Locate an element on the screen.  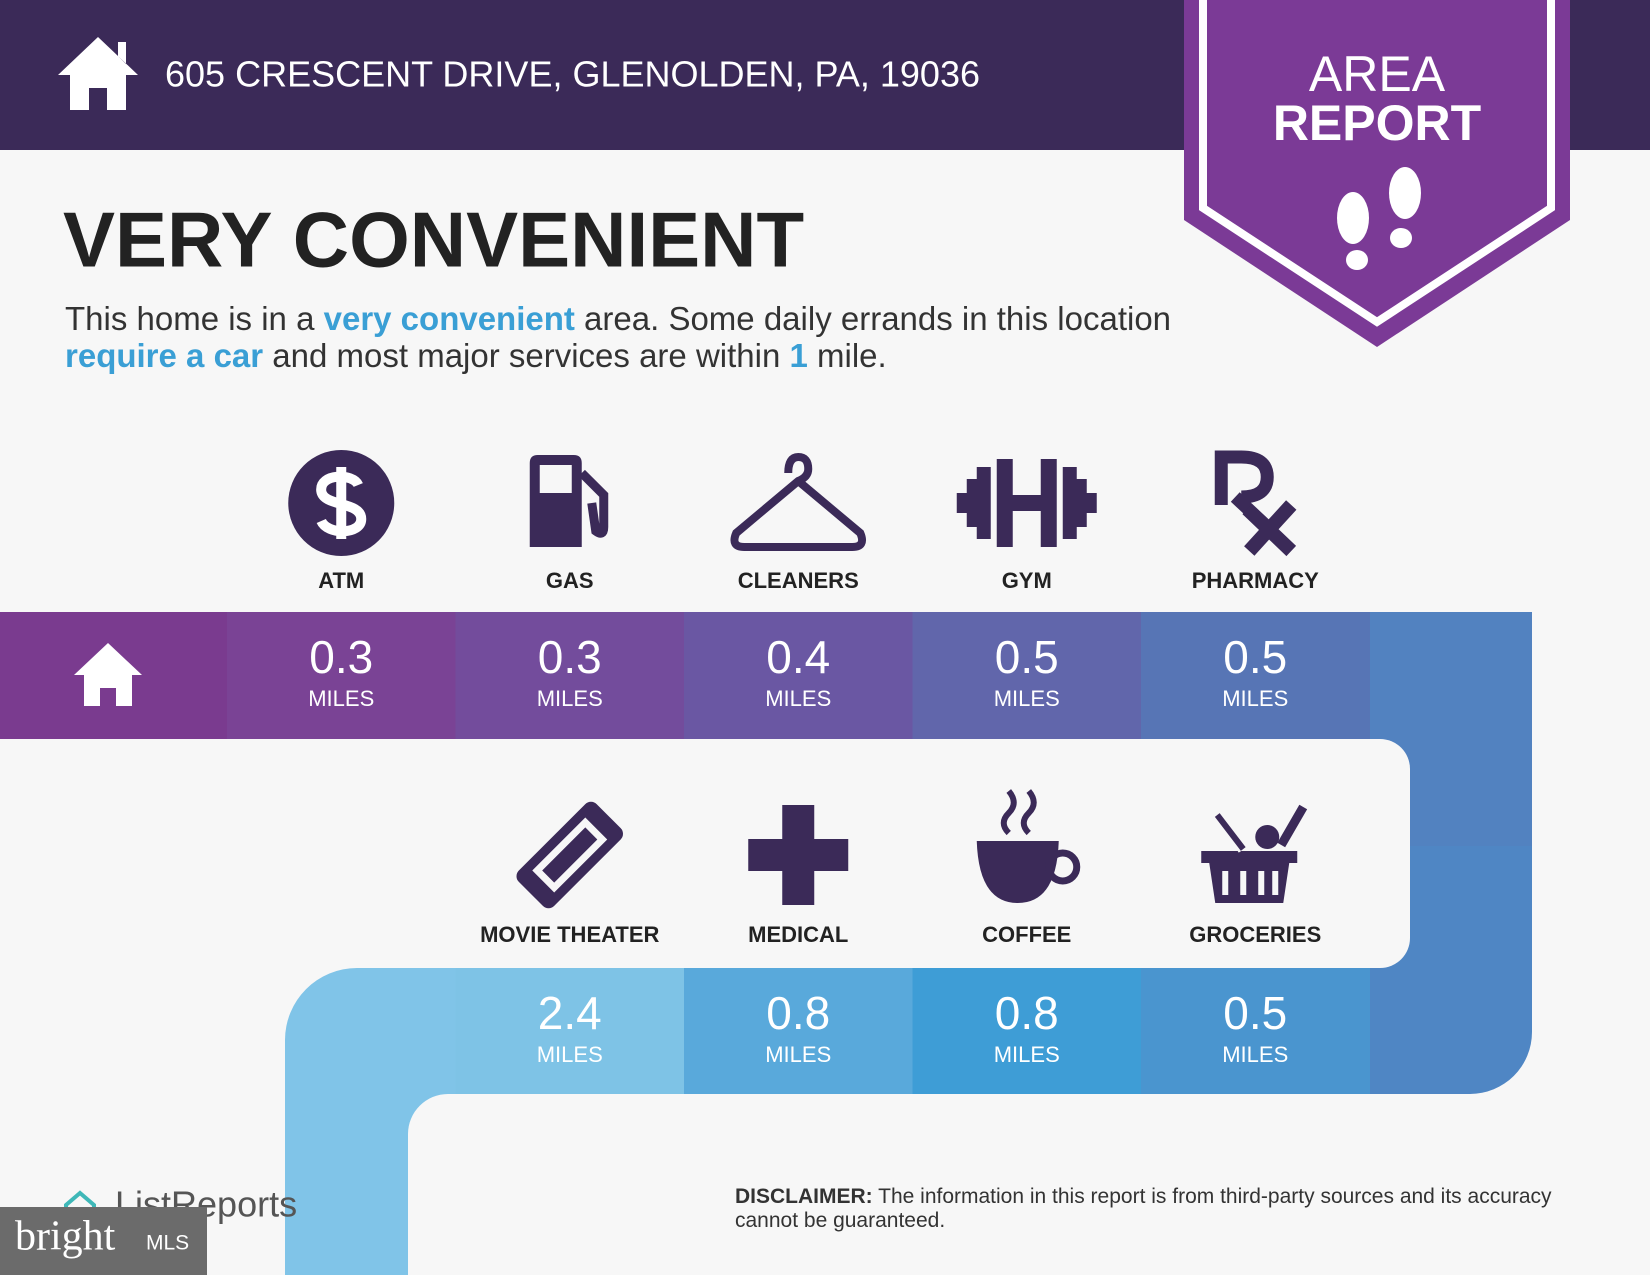
description-text: and most major services are within is located at coordinates (526, 355).